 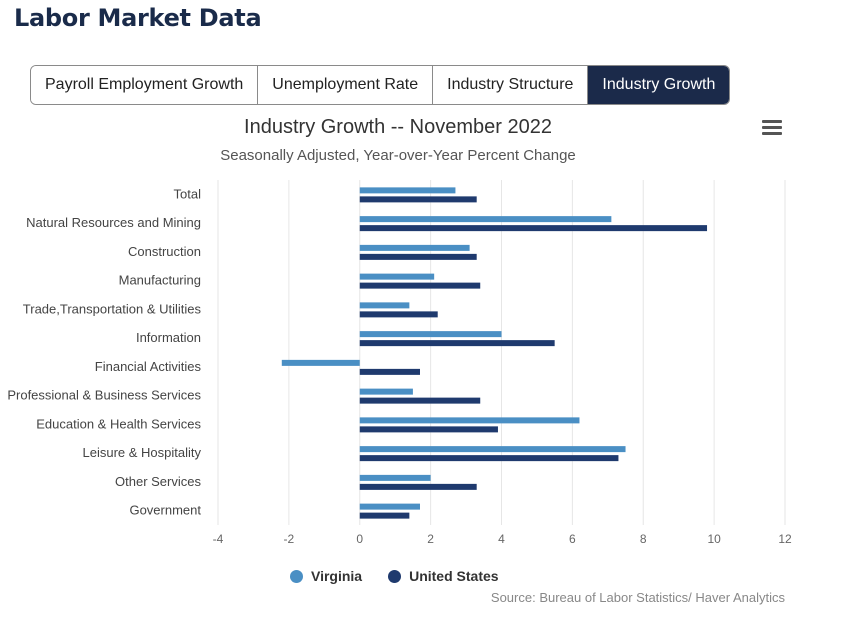 What do you see at coordinates (168, 337) in the screenshot?
I see `category-label: Information` at bounding box center [168, 337].